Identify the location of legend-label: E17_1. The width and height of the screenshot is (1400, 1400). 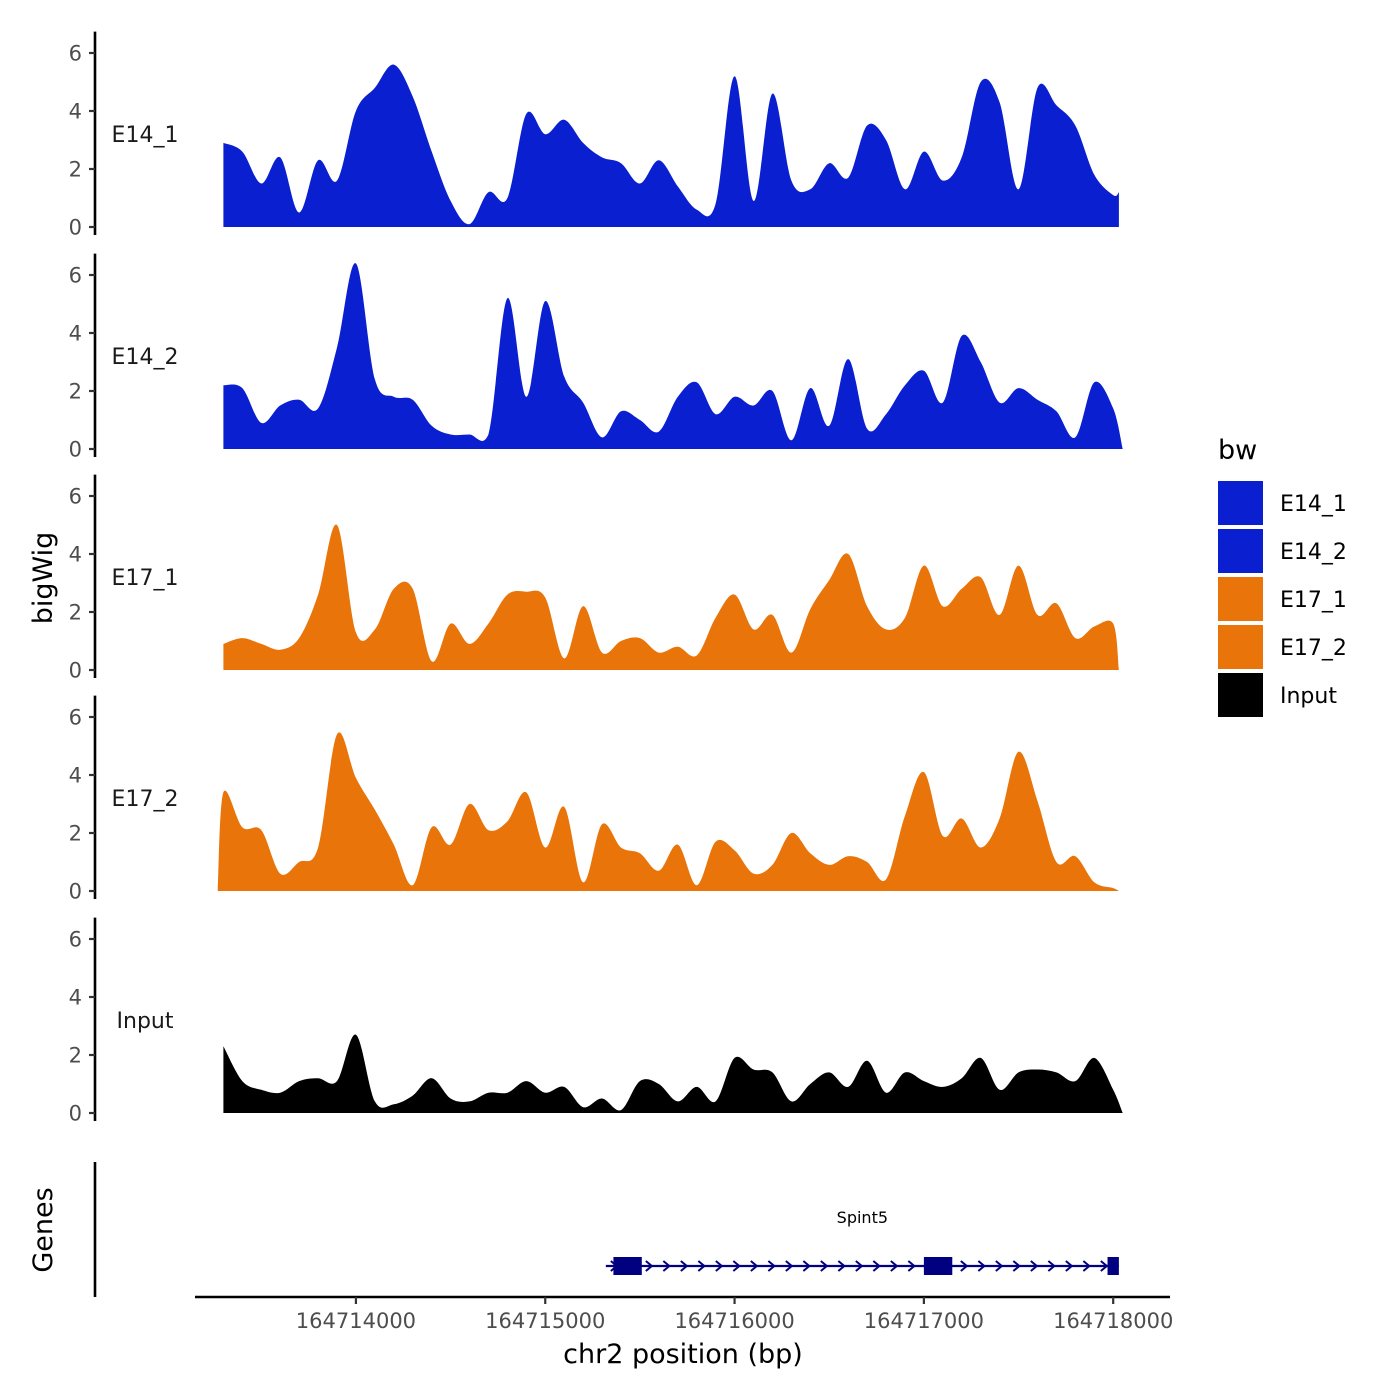
(1313, 600).